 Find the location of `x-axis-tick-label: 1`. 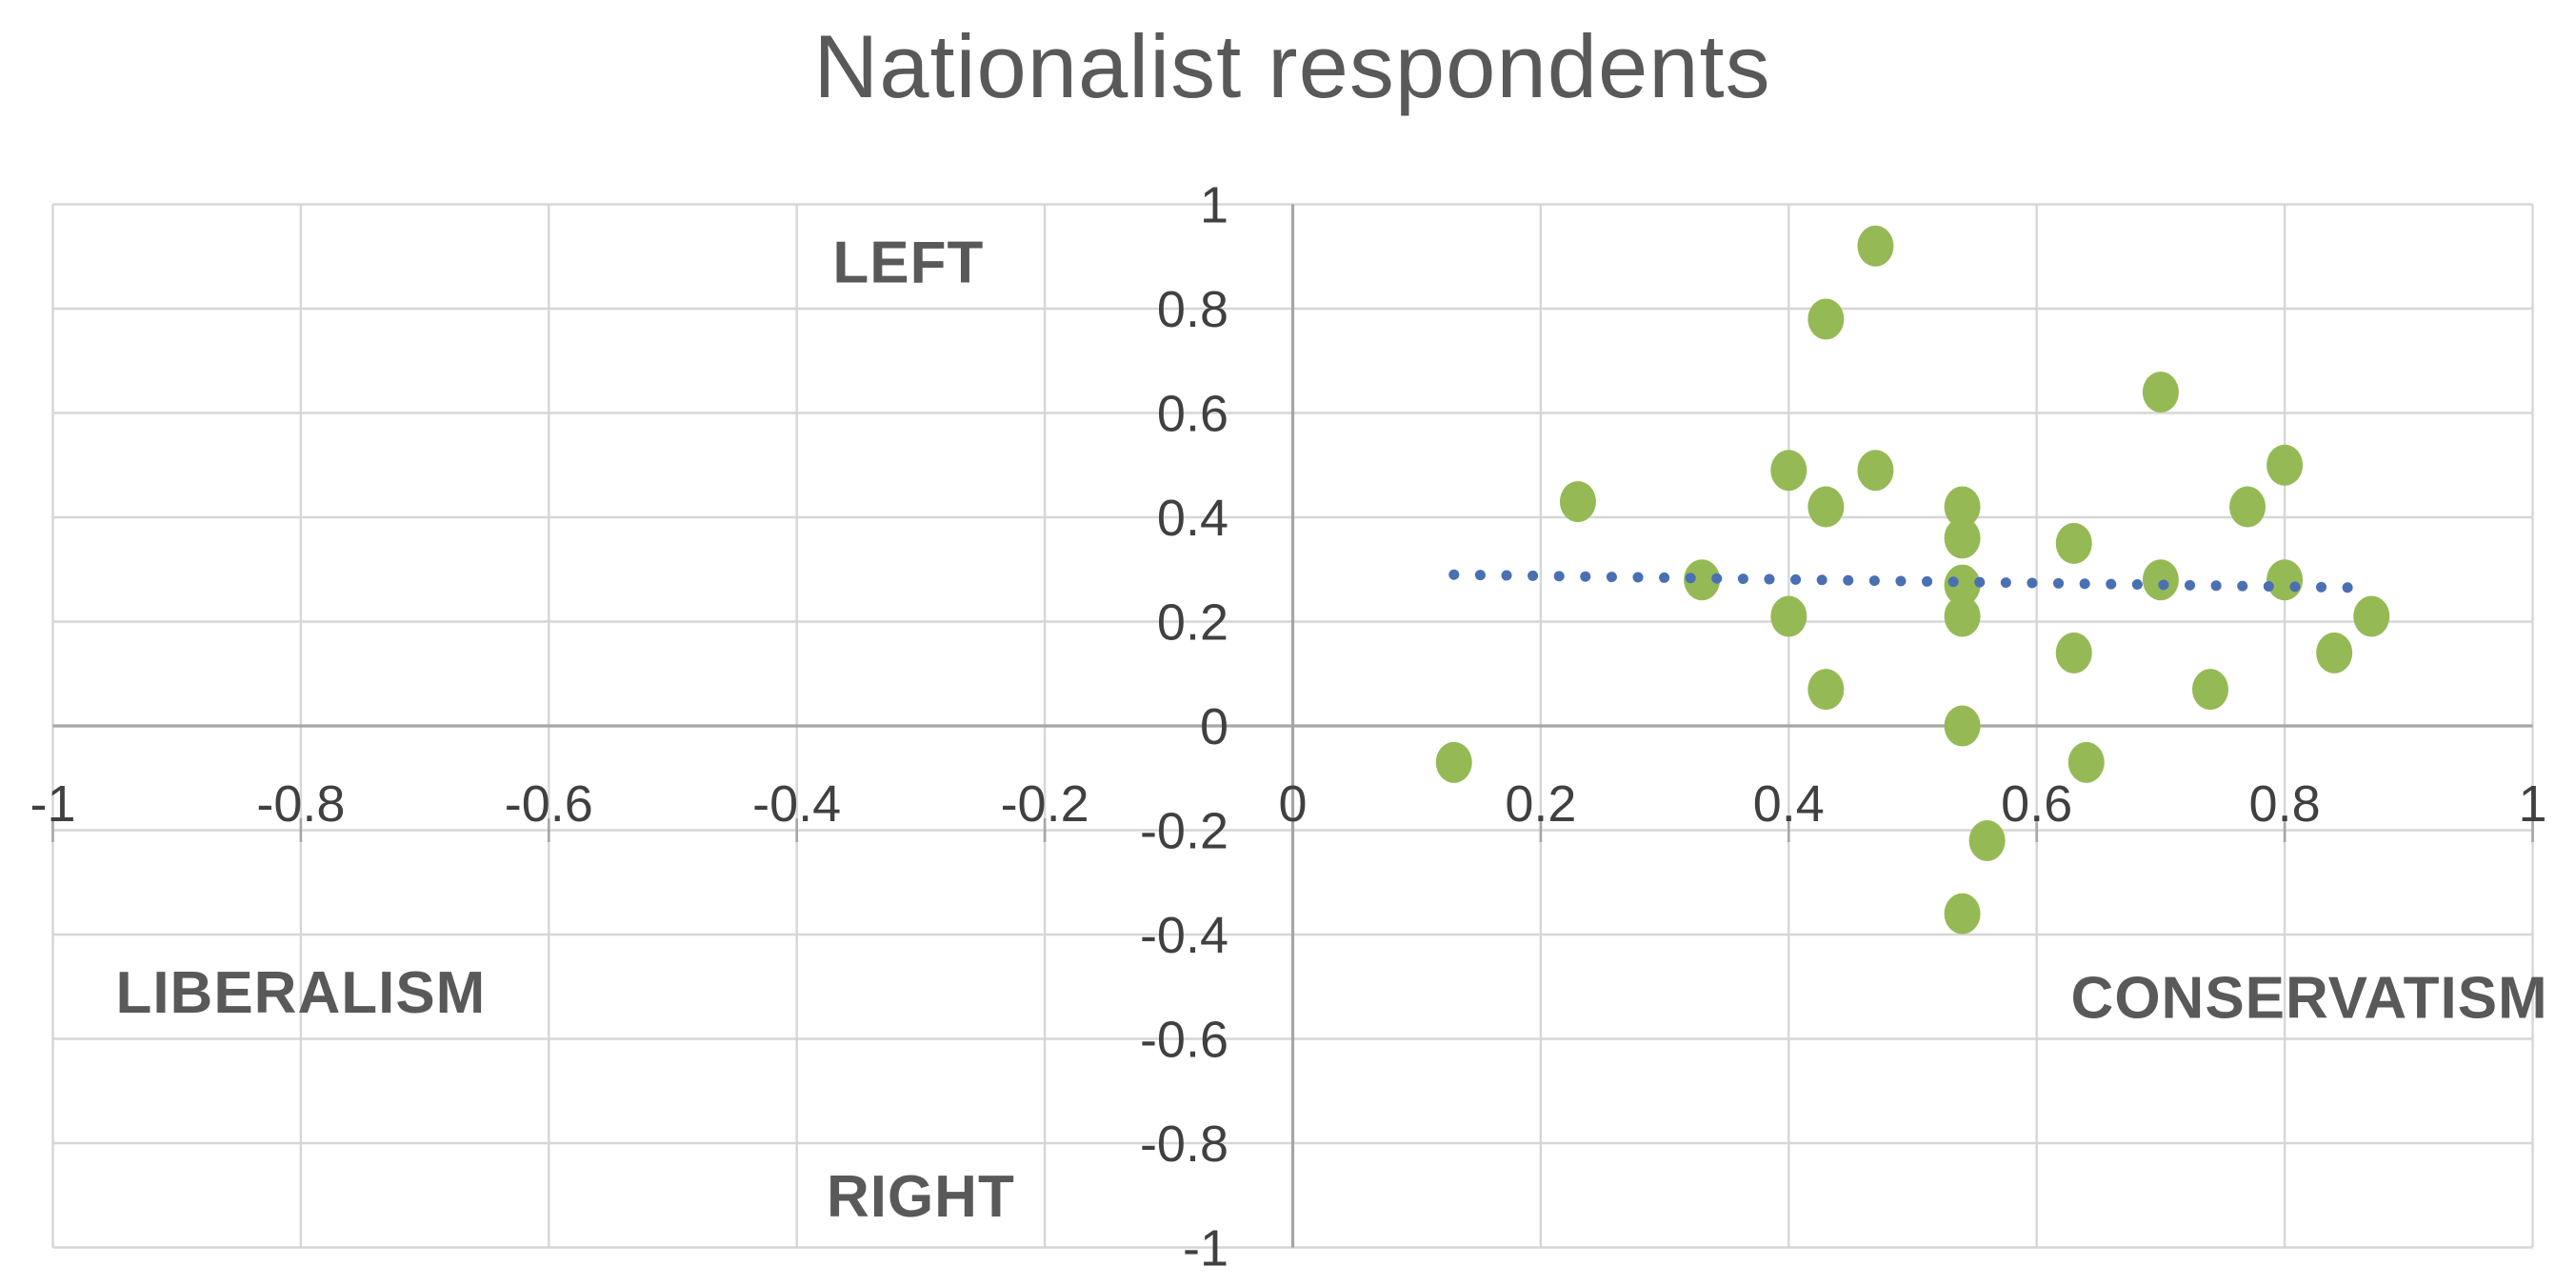

x-axis-tick-label: 1 is located at coordinates (2532, 804).